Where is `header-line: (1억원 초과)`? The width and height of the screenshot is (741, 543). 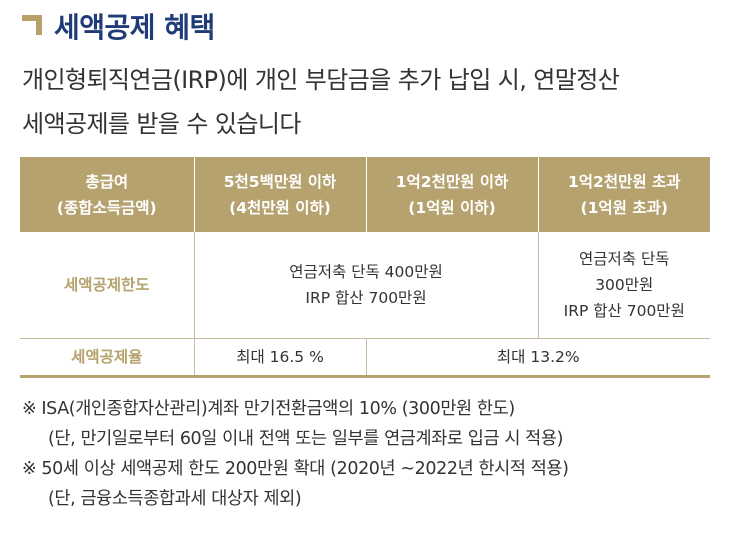 header-line: (1억원 초과) is located at coordinates (624, 207).